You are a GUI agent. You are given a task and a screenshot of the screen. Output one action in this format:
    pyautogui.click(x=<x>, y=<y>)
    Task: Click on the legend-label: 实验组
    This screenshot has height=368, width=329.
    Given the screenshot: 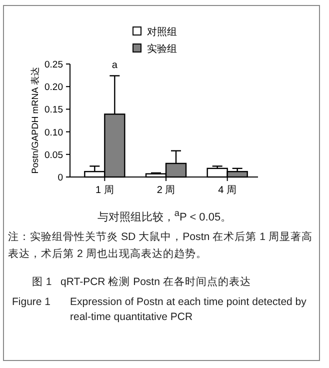 What is the action you would take?
    pyautogui.click(x=162, y=49)
    